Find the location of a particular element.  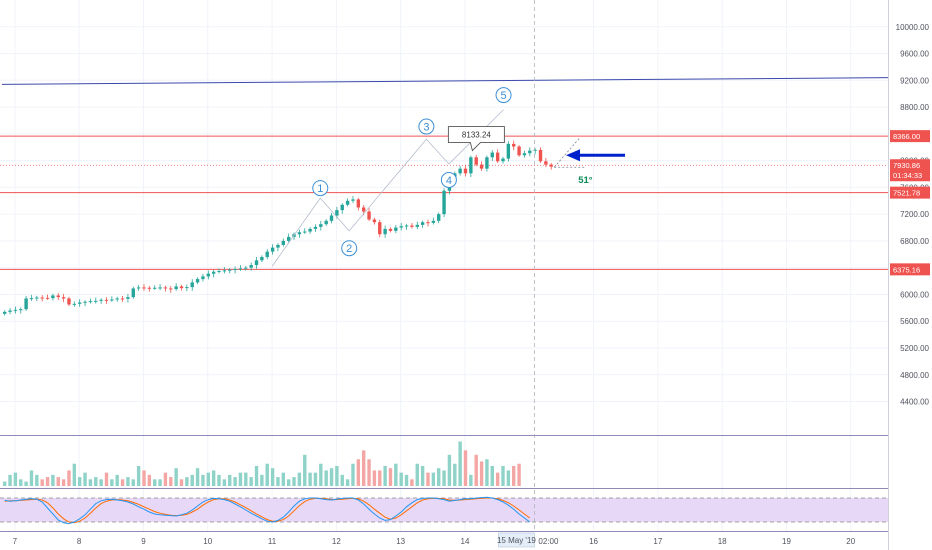

time-tick-label: 19 is located at coordinates (786, 541).